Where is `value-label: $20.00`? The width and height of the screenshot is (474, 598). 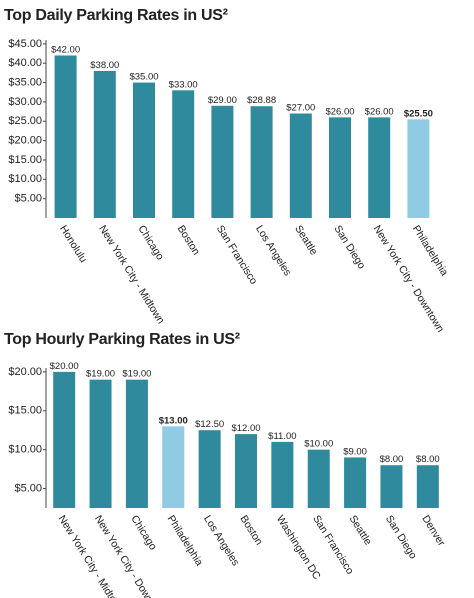
value-label: $20.00 is located at coordinates (64, 366).